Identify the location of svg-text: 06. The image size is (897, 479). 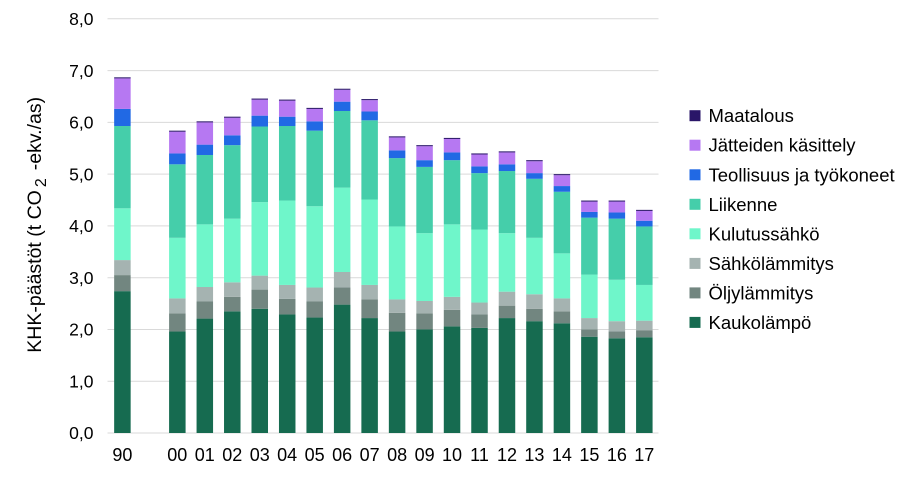
(342, 455).